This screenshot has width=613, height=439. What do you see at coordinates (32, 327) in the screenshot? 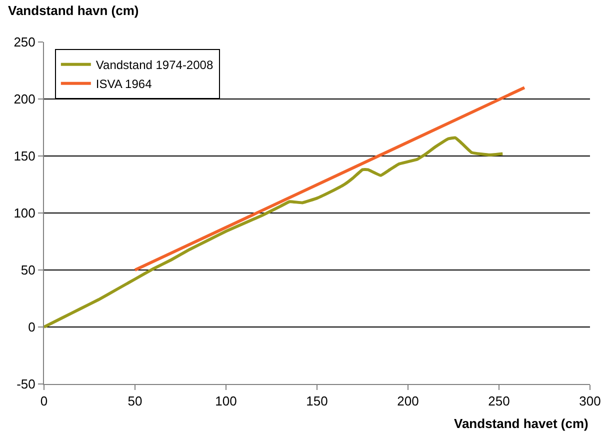
I see `y-tick-label: 0` at bounding box center [32, 327].